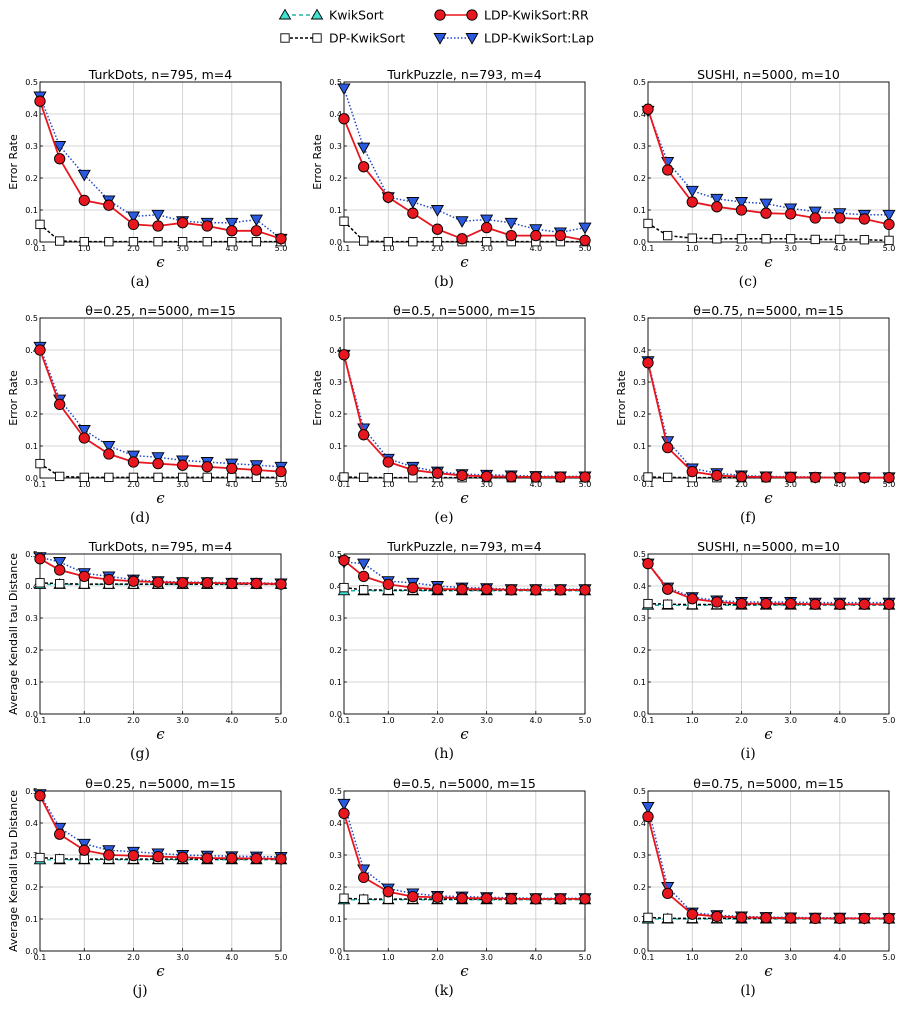  I want to click on series-lap, so click(464, 416).